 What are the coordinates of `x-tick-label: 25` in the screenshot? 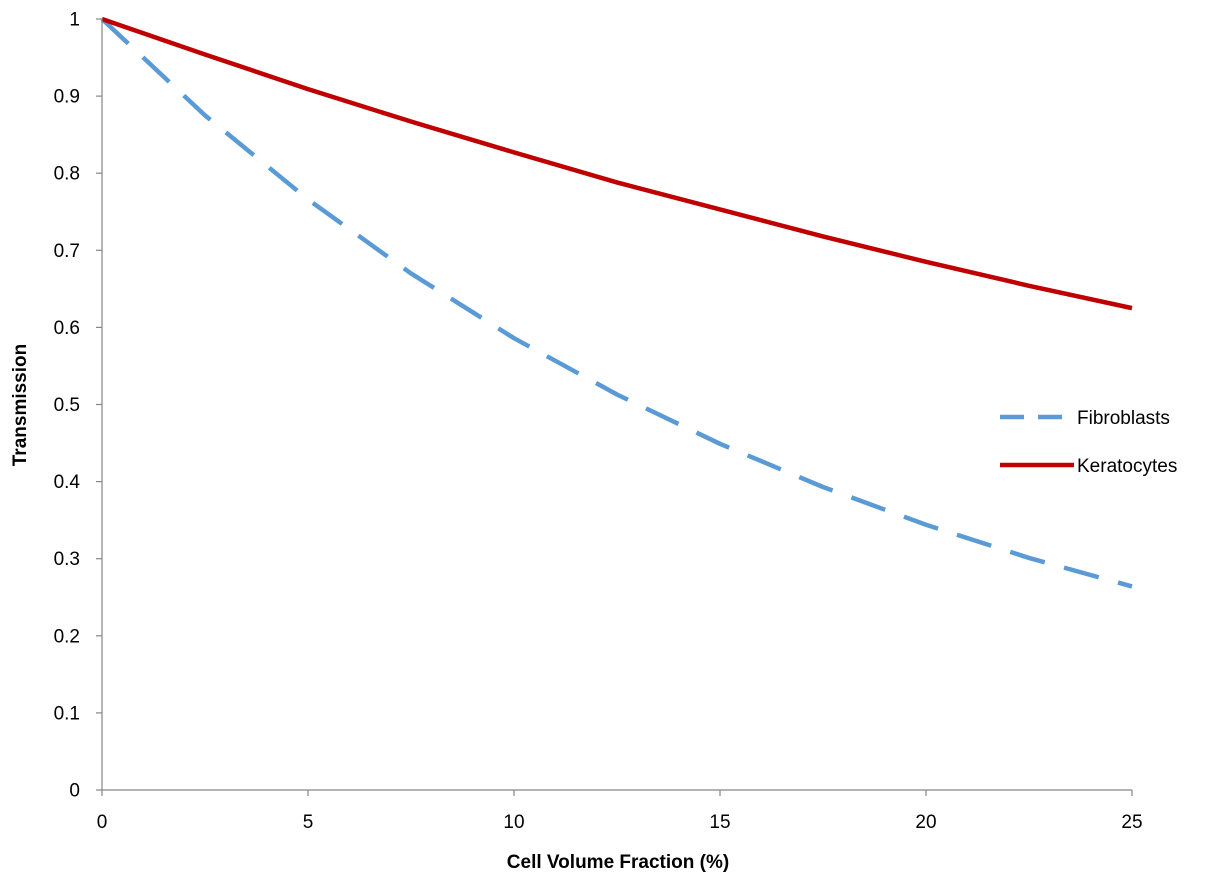 It's located at (1131, 822).